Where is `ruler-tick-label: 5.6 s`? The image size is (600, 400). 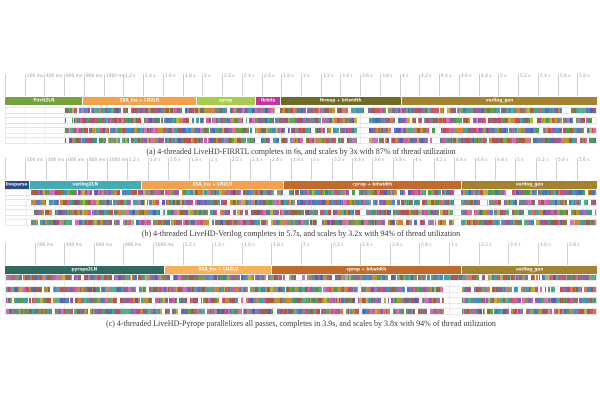 ruler-tick-label: 5.6 s is located at coordinates (584, 160).